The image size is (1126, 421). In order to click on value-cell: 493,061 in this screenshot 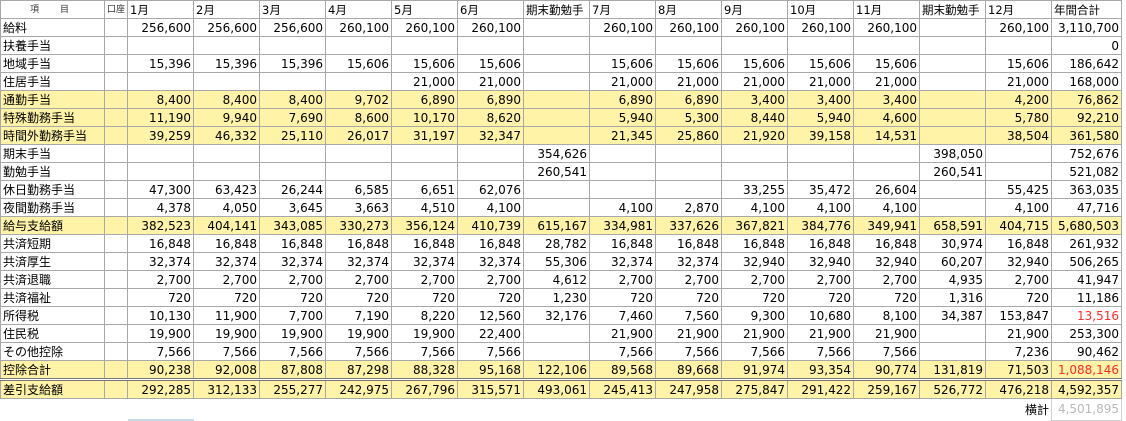, I will do `click(557, 389)`.